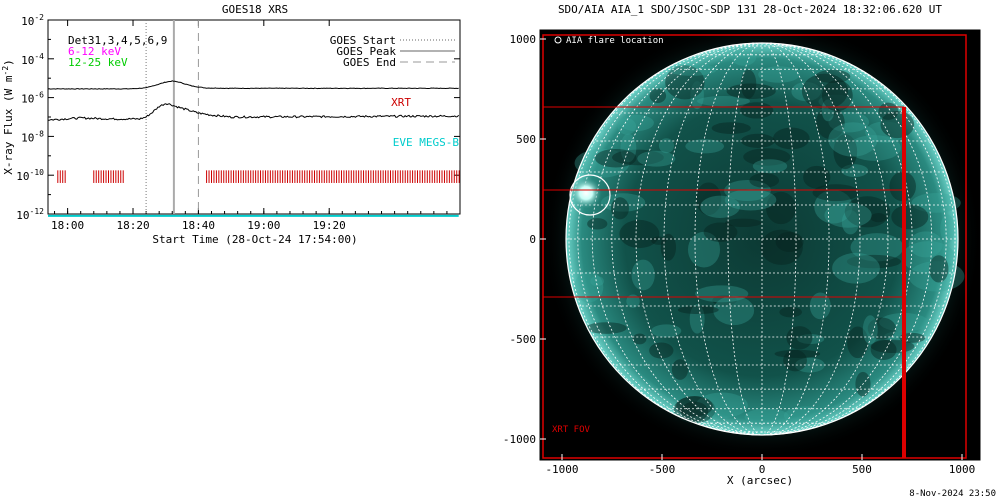  What do you see at coordinates (952, 494) in the screenshot?
I see `footer-date: 8-Nov-2024 23:50` at bounding box center [952, 494].